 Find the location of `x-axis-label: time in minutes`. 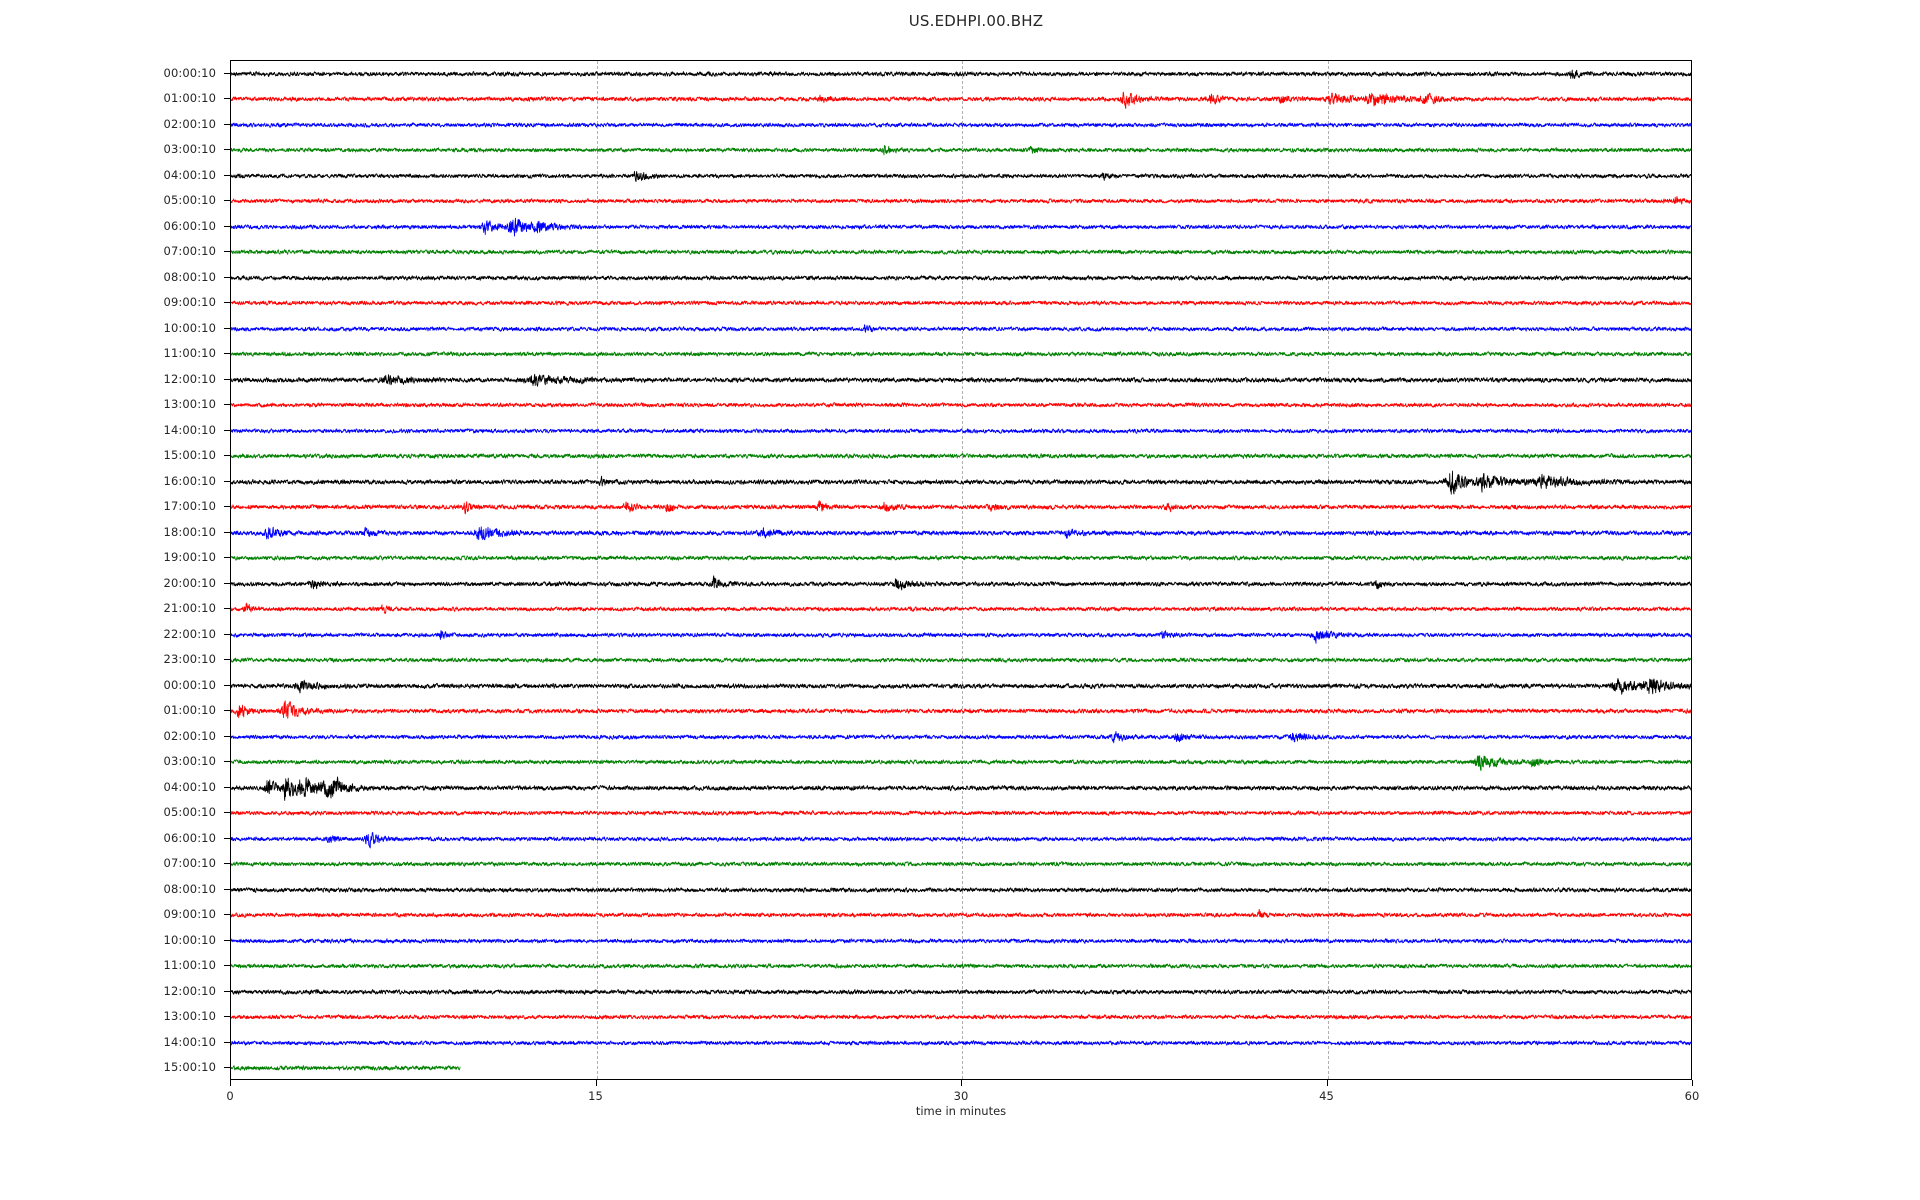

x-axis-label: time in minutes is located at coordinates (961, 1111).